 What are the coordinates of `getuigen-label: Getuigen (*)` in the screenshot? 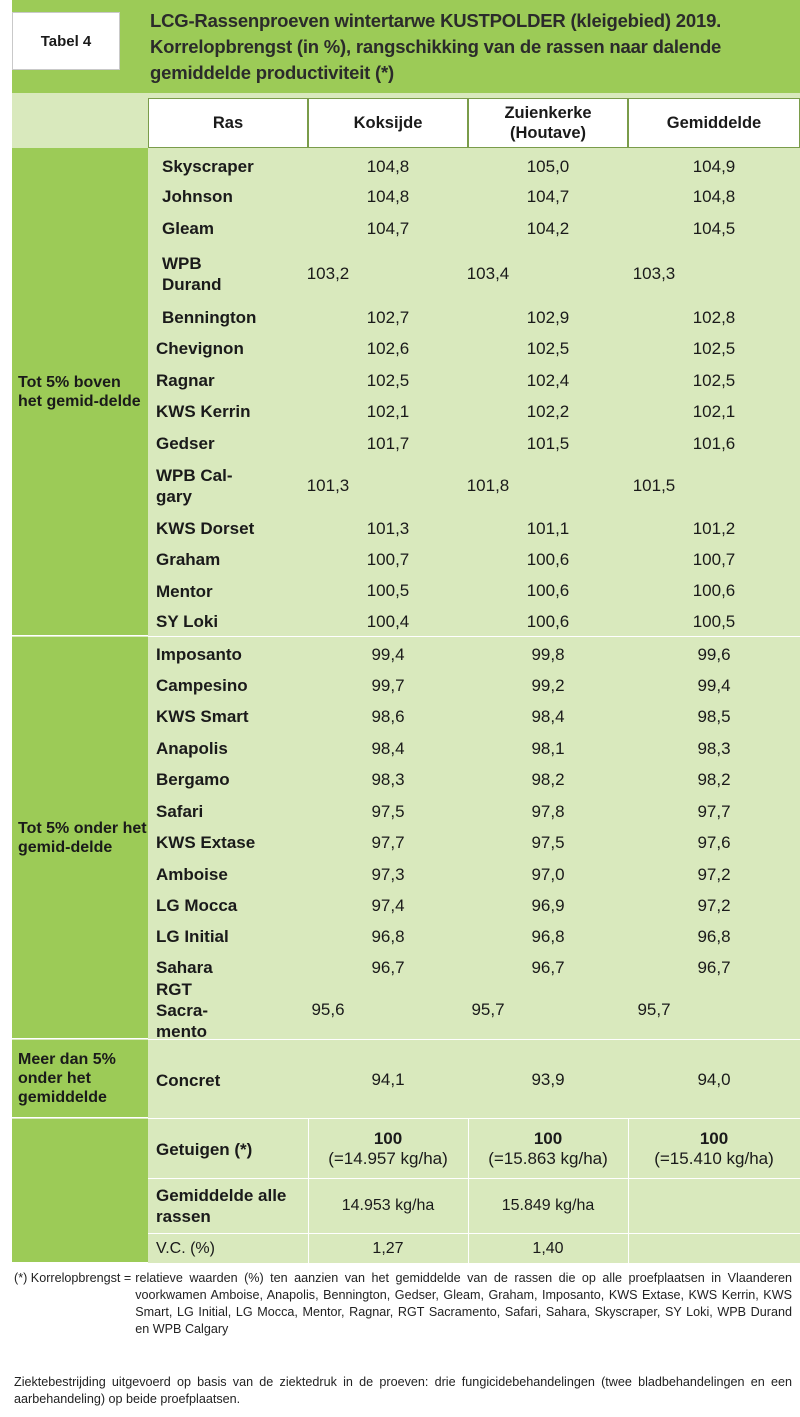 It's located at (204, 1149).